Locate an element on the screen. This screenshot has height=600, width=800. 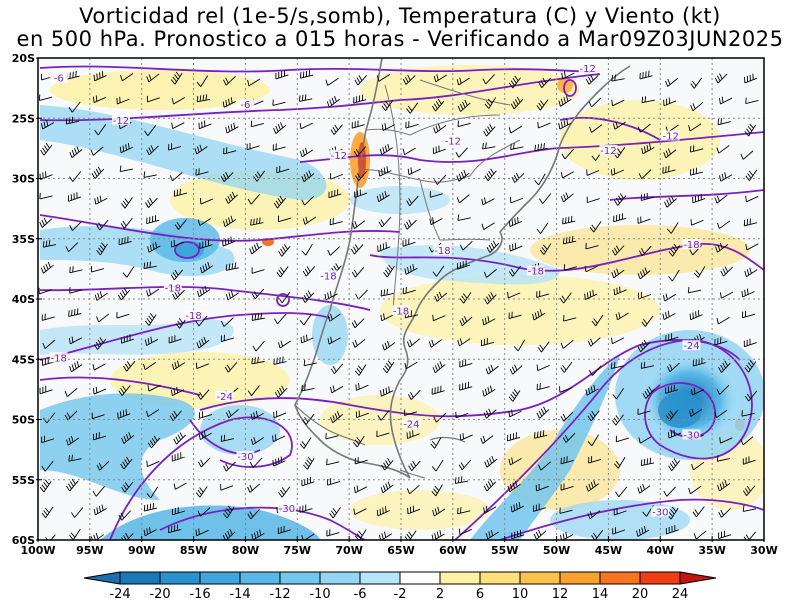
temperature-label: -12 is located at coordinates (453, 141).